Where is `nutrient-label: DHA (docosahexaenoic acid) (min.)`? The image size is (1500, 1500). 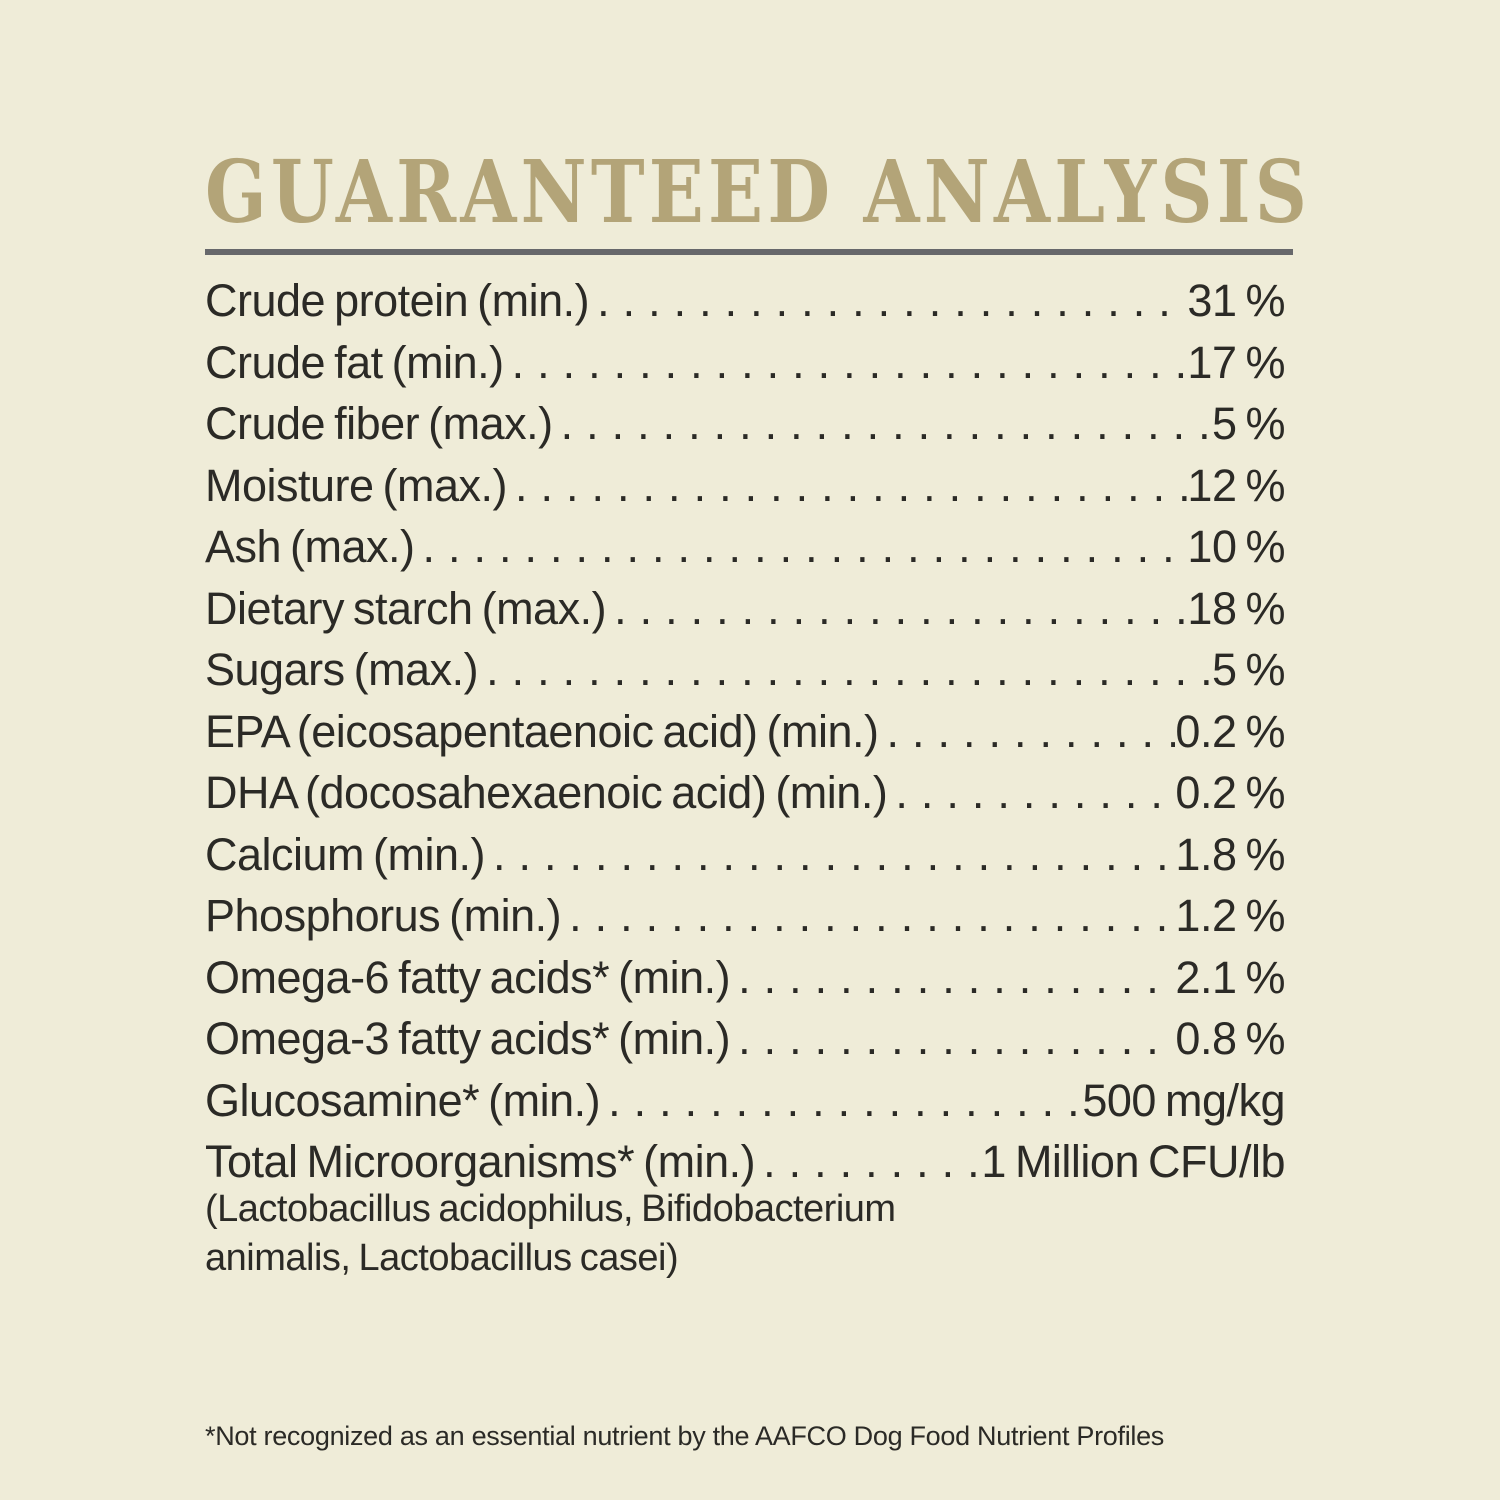 nutrient-label: DHA (docosahexaenoic acid) (min.) is located at coordinates (546, 792).